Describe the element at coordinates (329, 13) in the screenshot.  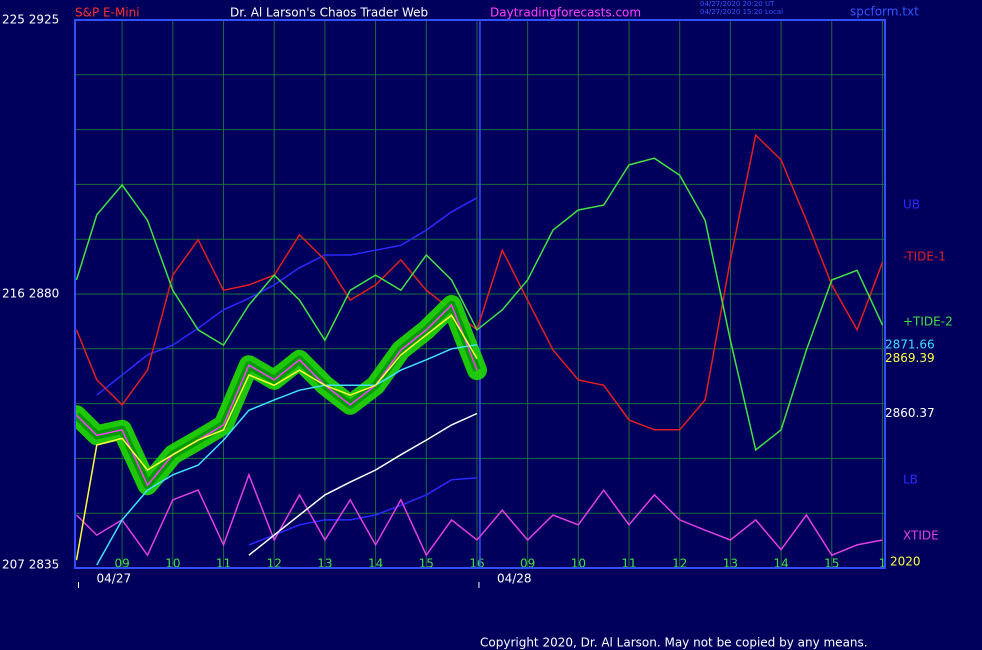
I see `chart-title: Dr. Al Larson's Chaos Trader Web` at that location.